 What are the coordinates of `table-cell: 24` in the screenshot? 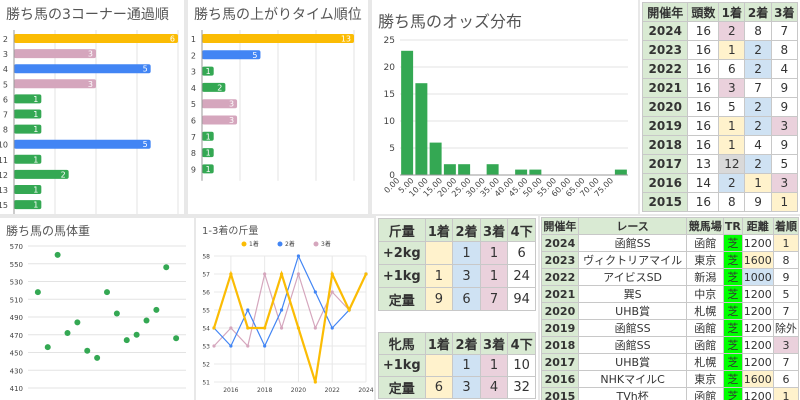 It's located at (521, 276).